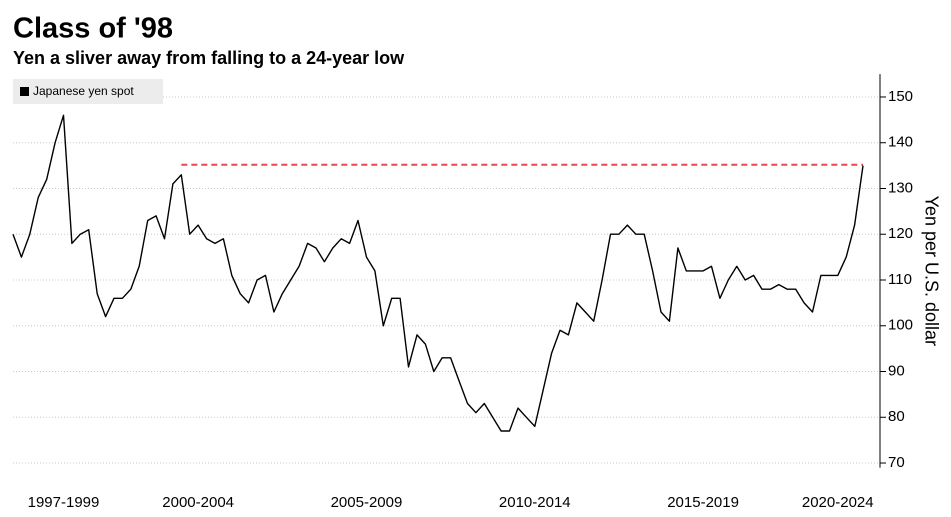 The image size is (951, 517). What do you see at coordinates (896, 370) in the screenshot?
I see `y-tick-label: 90` at bounding box center [896, 370].